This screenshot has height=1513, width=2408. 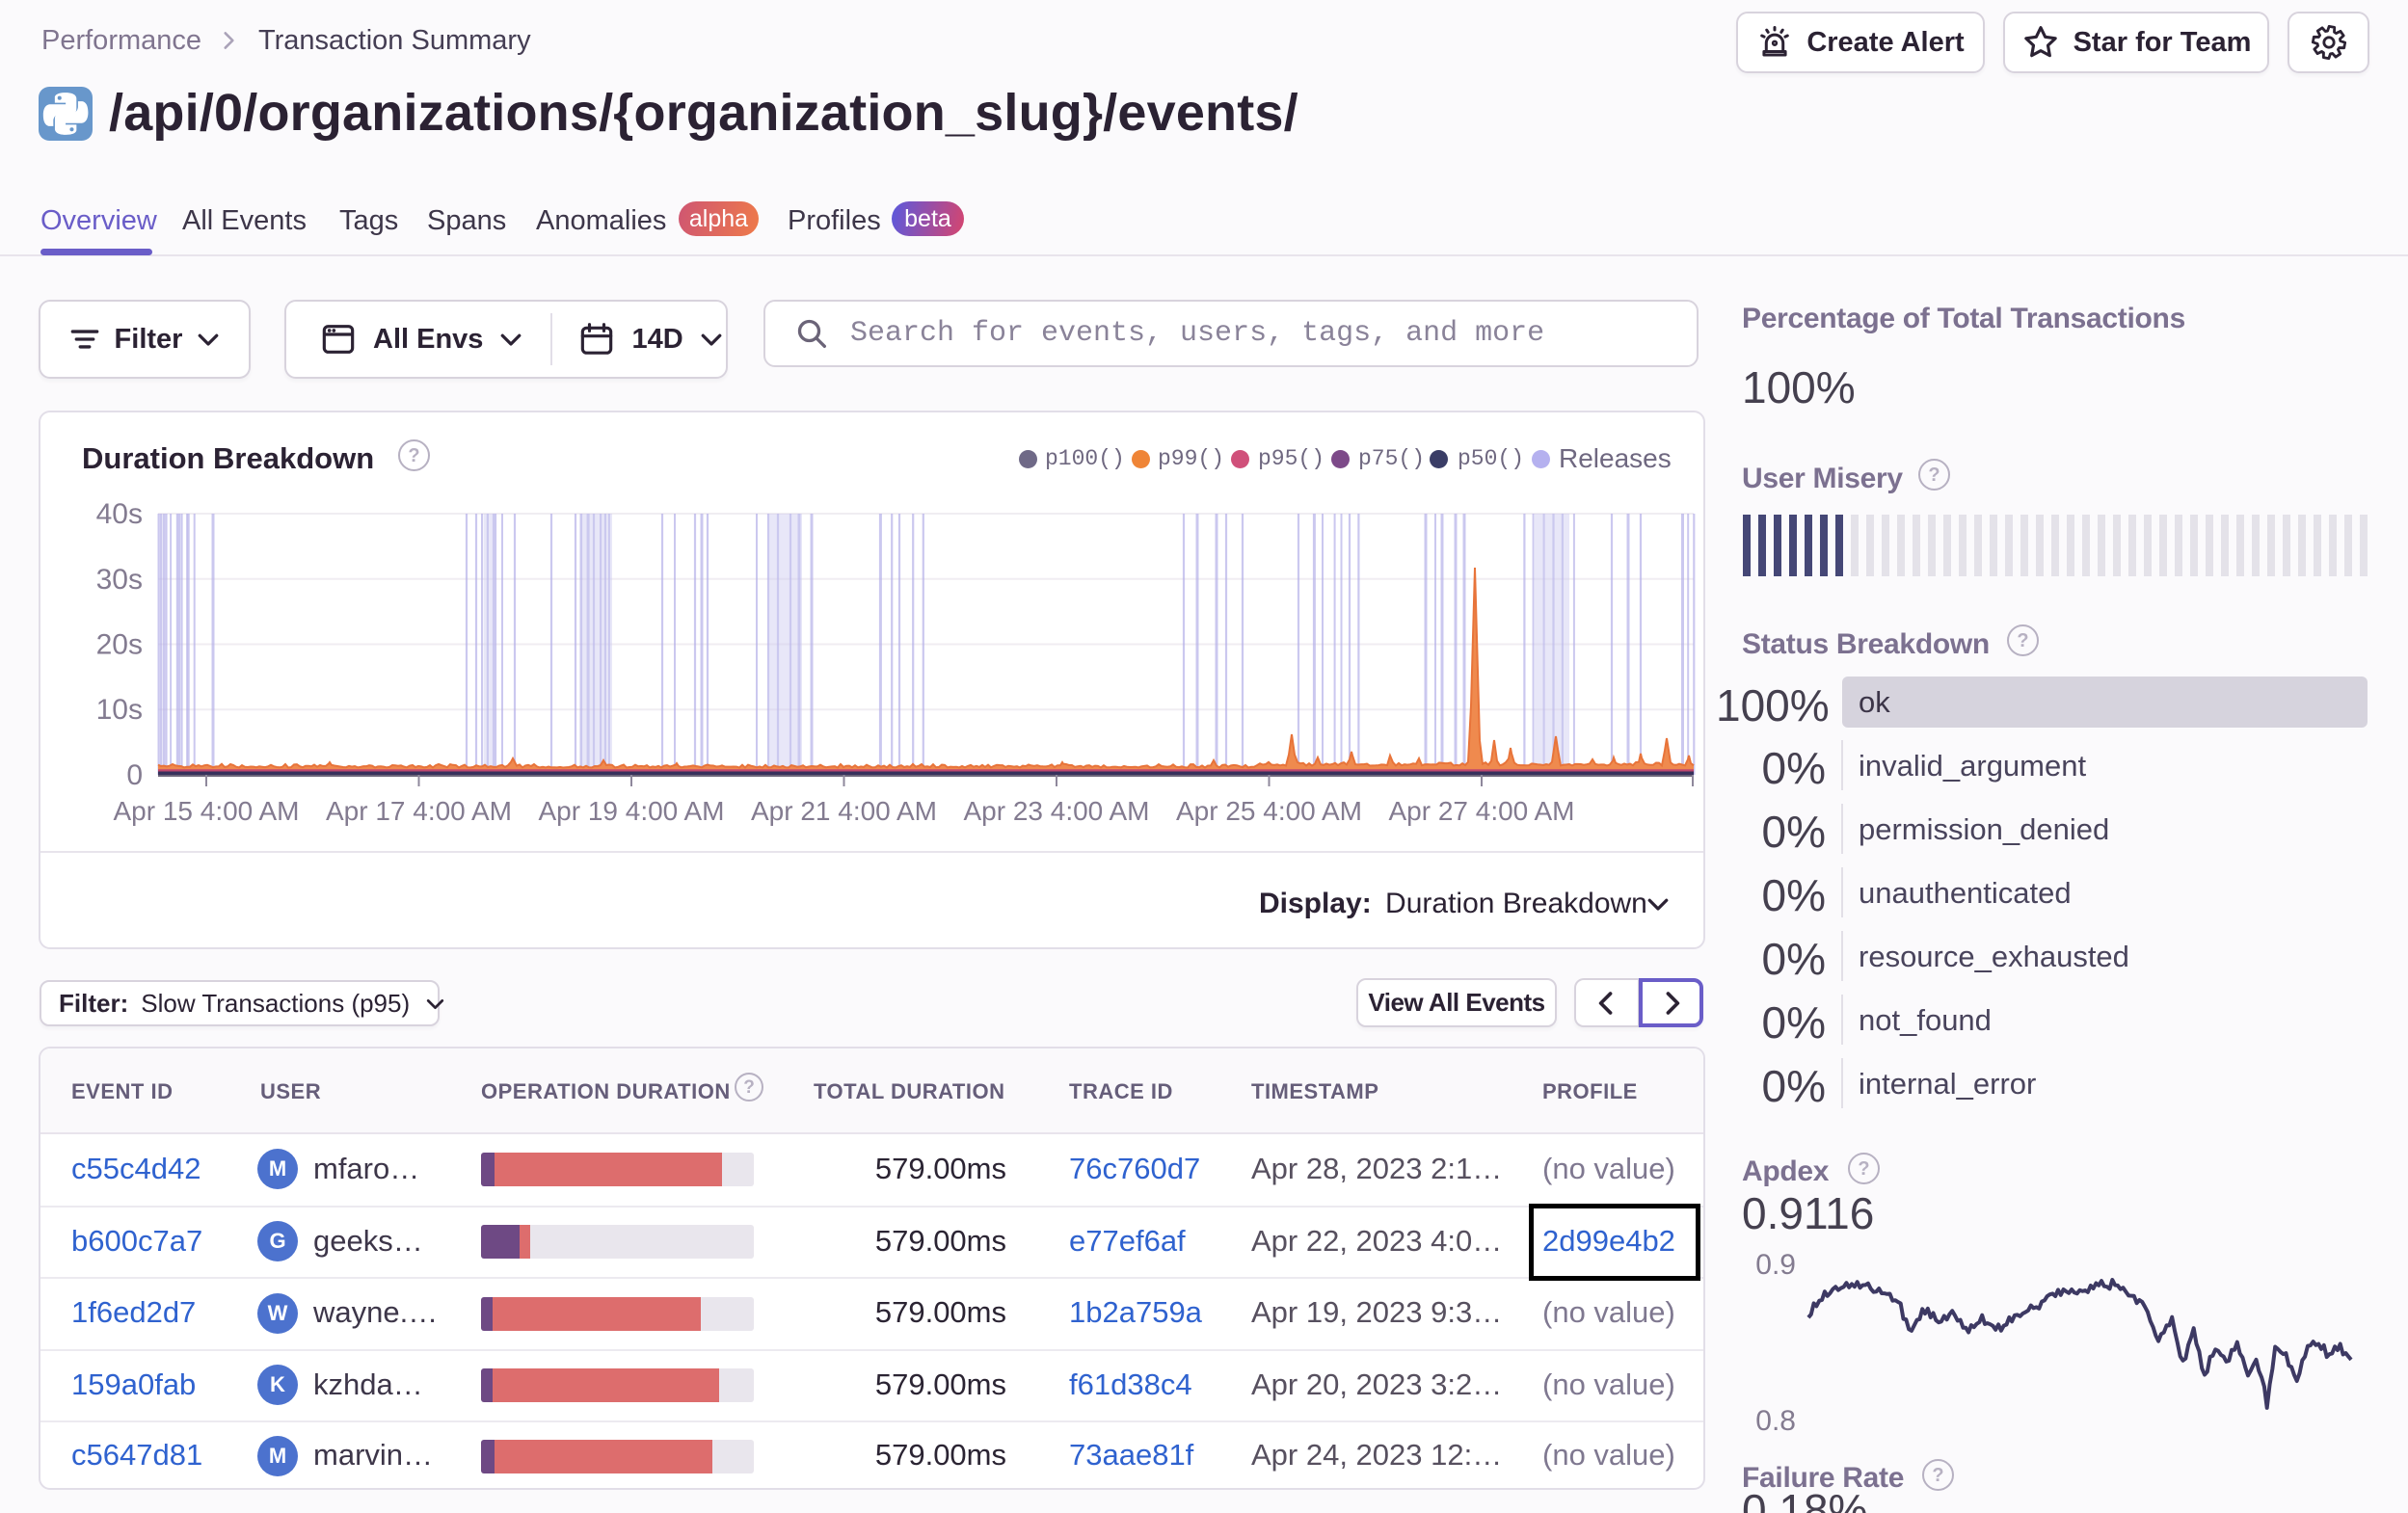 I want to click on svg-text: Apr 21 4:00 AM, so click(x=844, y=811).